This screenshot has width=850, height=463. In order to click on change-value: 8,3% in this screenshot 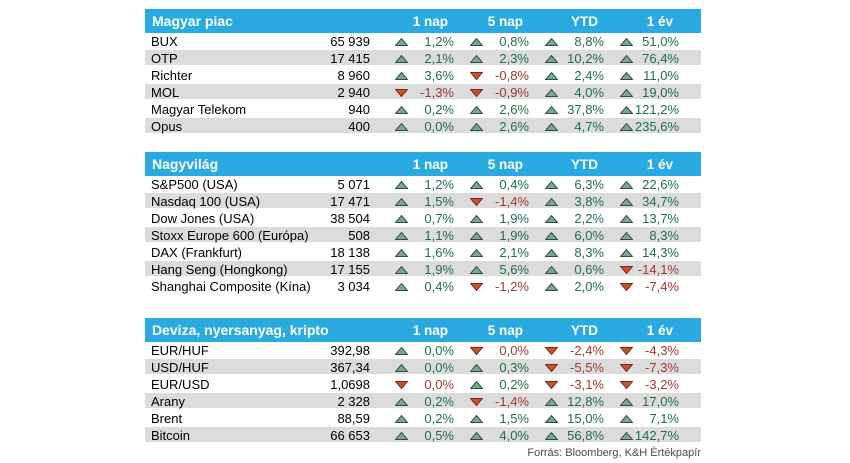, I will do `click(664, 235)`.